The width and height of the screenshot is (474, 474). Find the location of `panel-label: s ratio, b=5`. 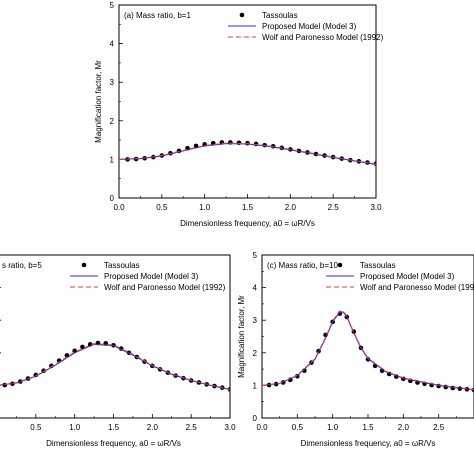

panel-label: s ratio, b=5 is located at coordinates (22, 265).